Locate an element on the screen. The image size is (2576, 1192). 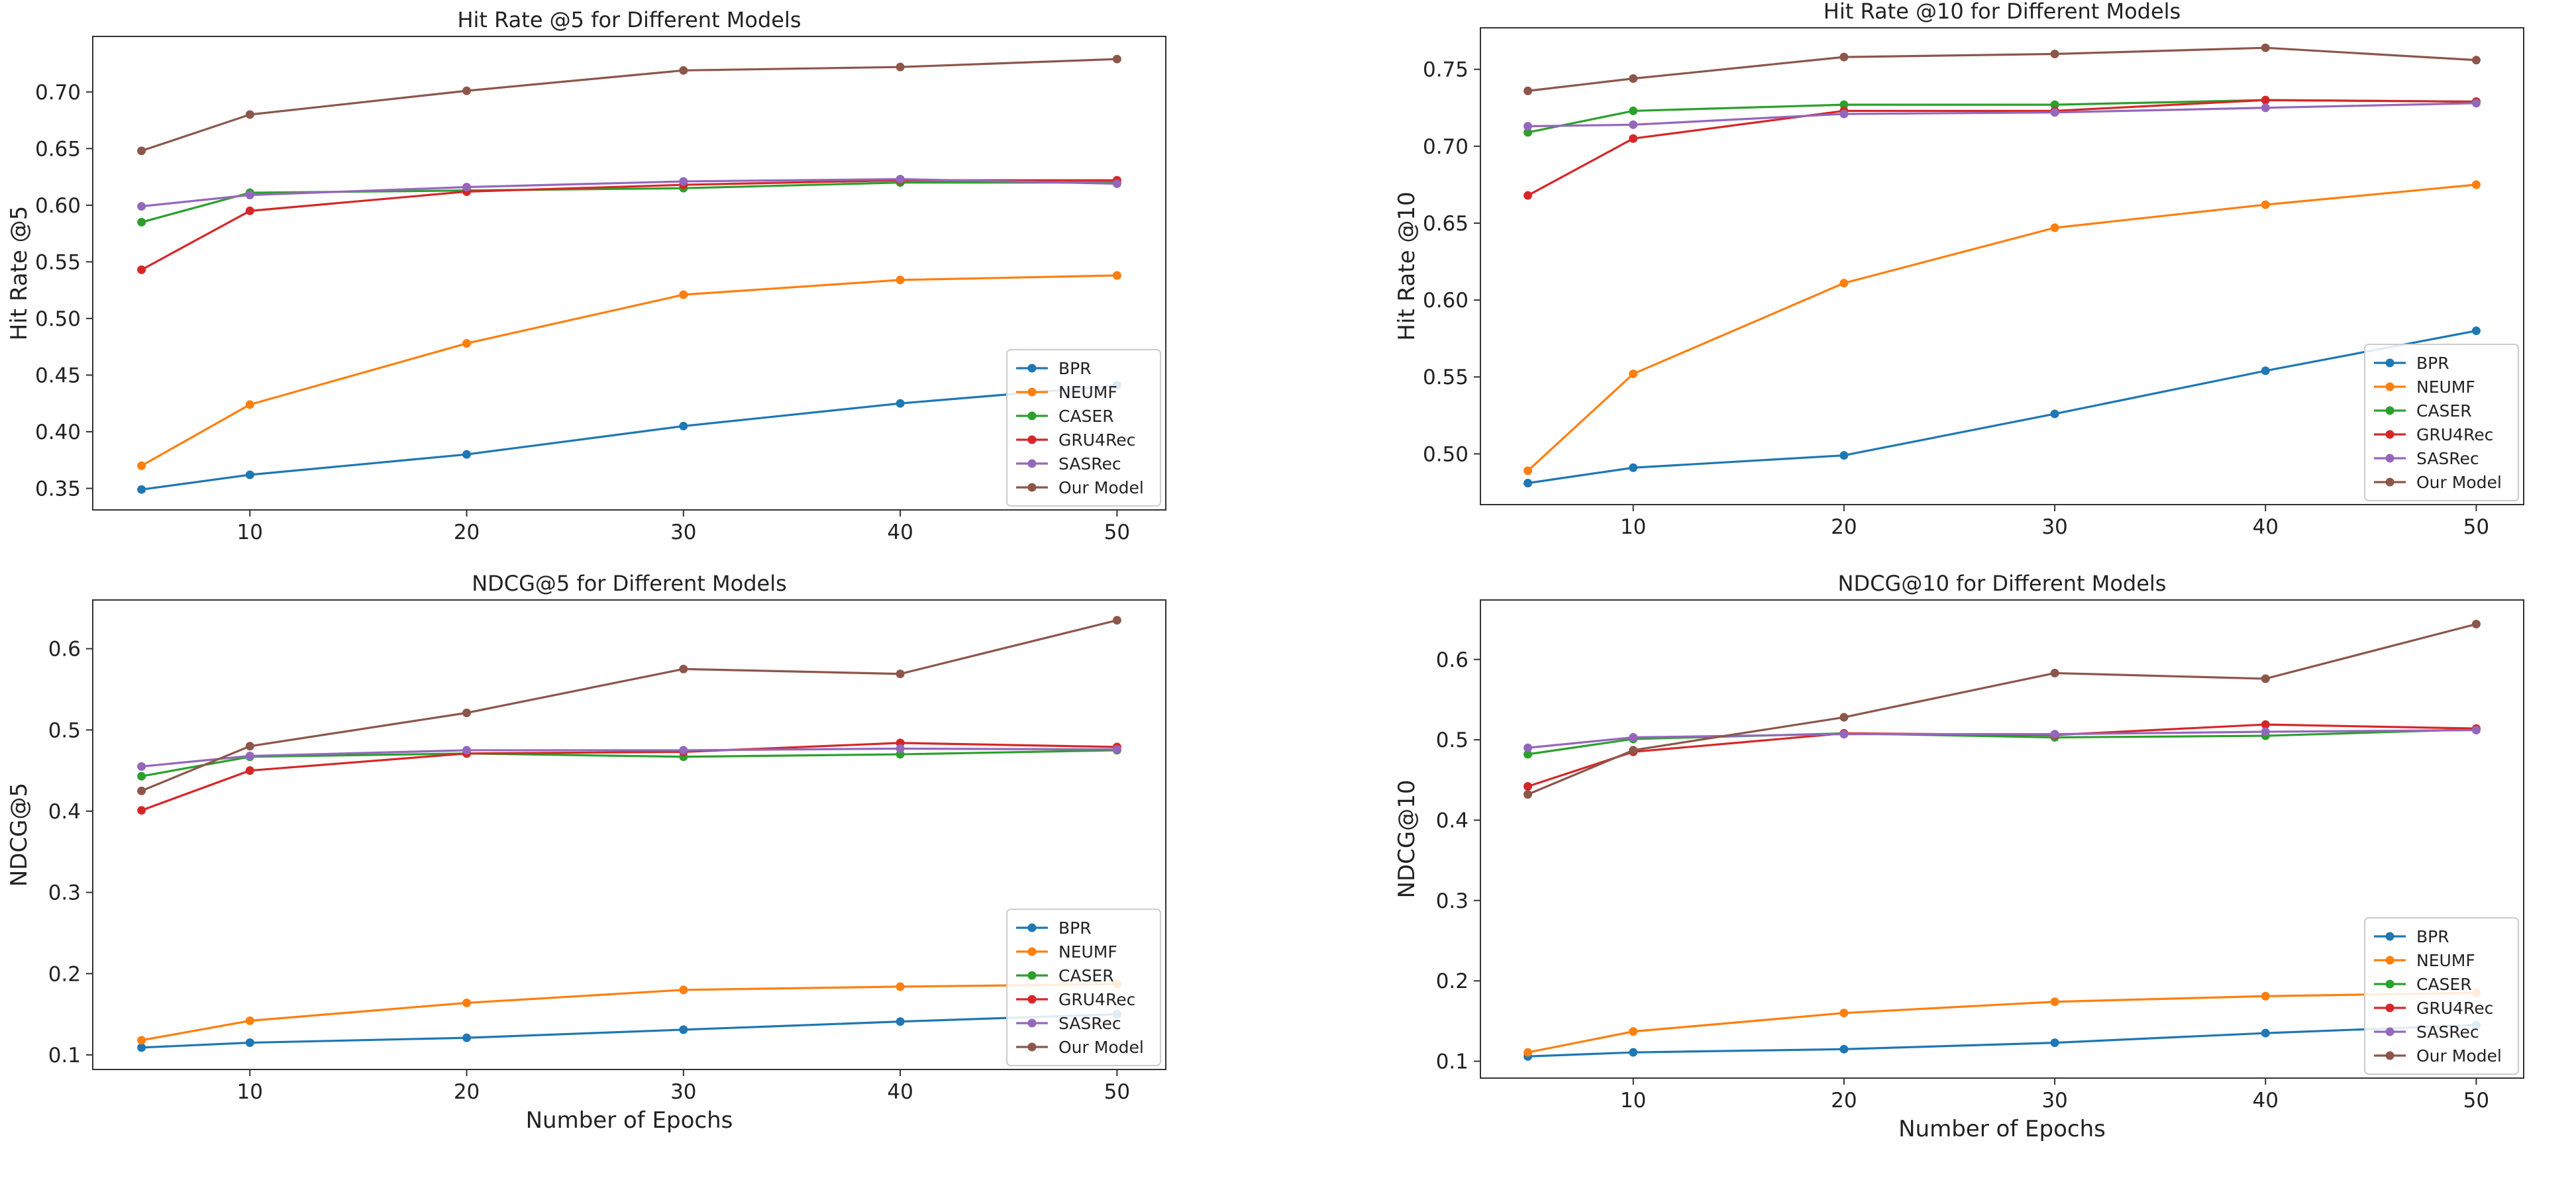
series-bpr is located at coordinates (629, 1031).